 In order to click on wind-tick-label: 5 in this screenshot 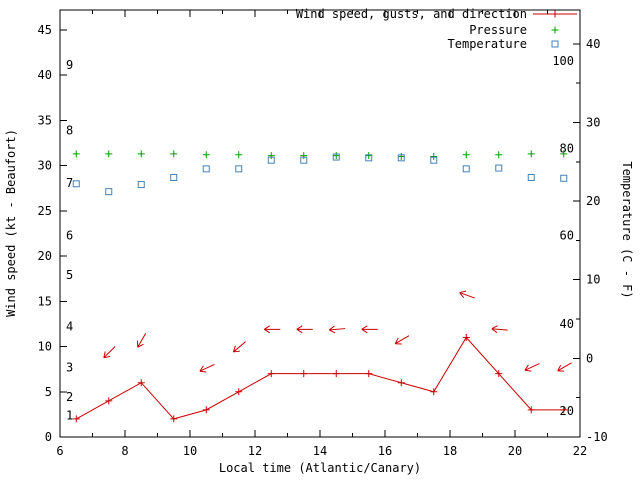, I will do `click(48, 392)`.